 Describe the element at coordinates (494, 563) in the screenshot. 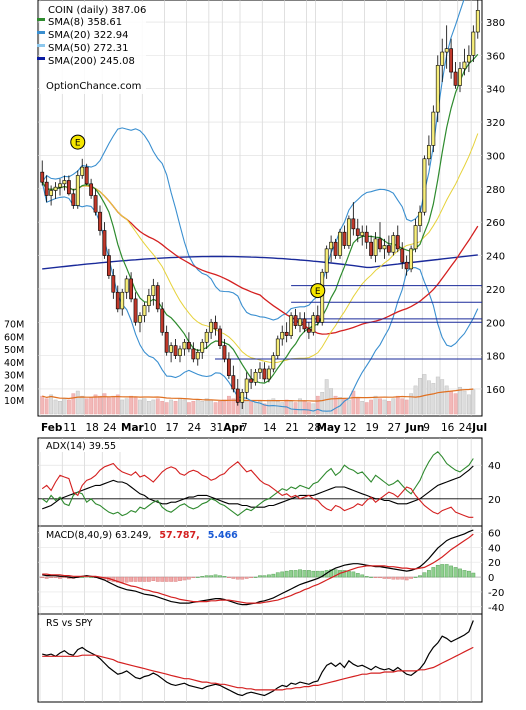

I see `macd-y-tick: 20` at that location.